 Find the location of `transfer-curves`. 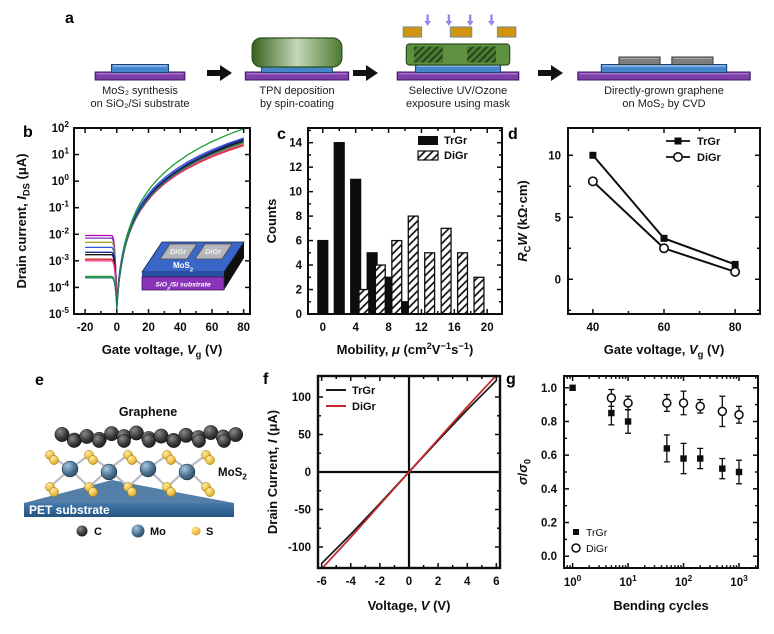

transfer-curves is located at coordinates (164, 219).